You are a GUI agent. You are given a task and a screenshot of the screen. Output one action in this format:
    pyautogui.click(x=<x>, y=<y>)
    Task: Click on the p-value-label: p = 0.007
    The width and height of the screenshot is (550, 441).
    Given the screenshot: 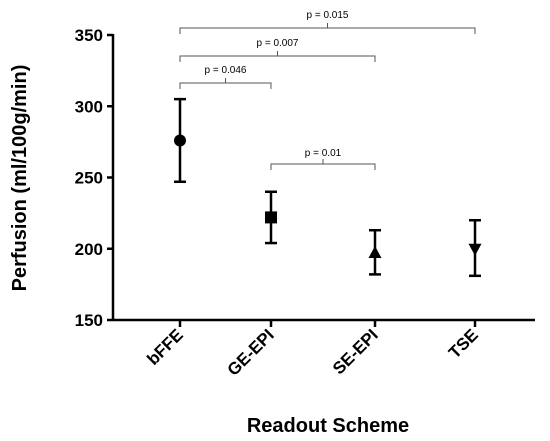 What is the action you would take?
    pyautogui.click(x=278, y=43)
    